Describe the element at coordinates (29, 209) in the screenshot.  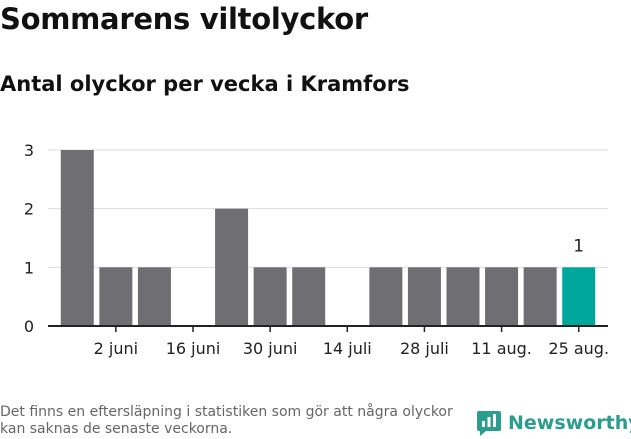
I see `y-tick-label: 2` at that location.